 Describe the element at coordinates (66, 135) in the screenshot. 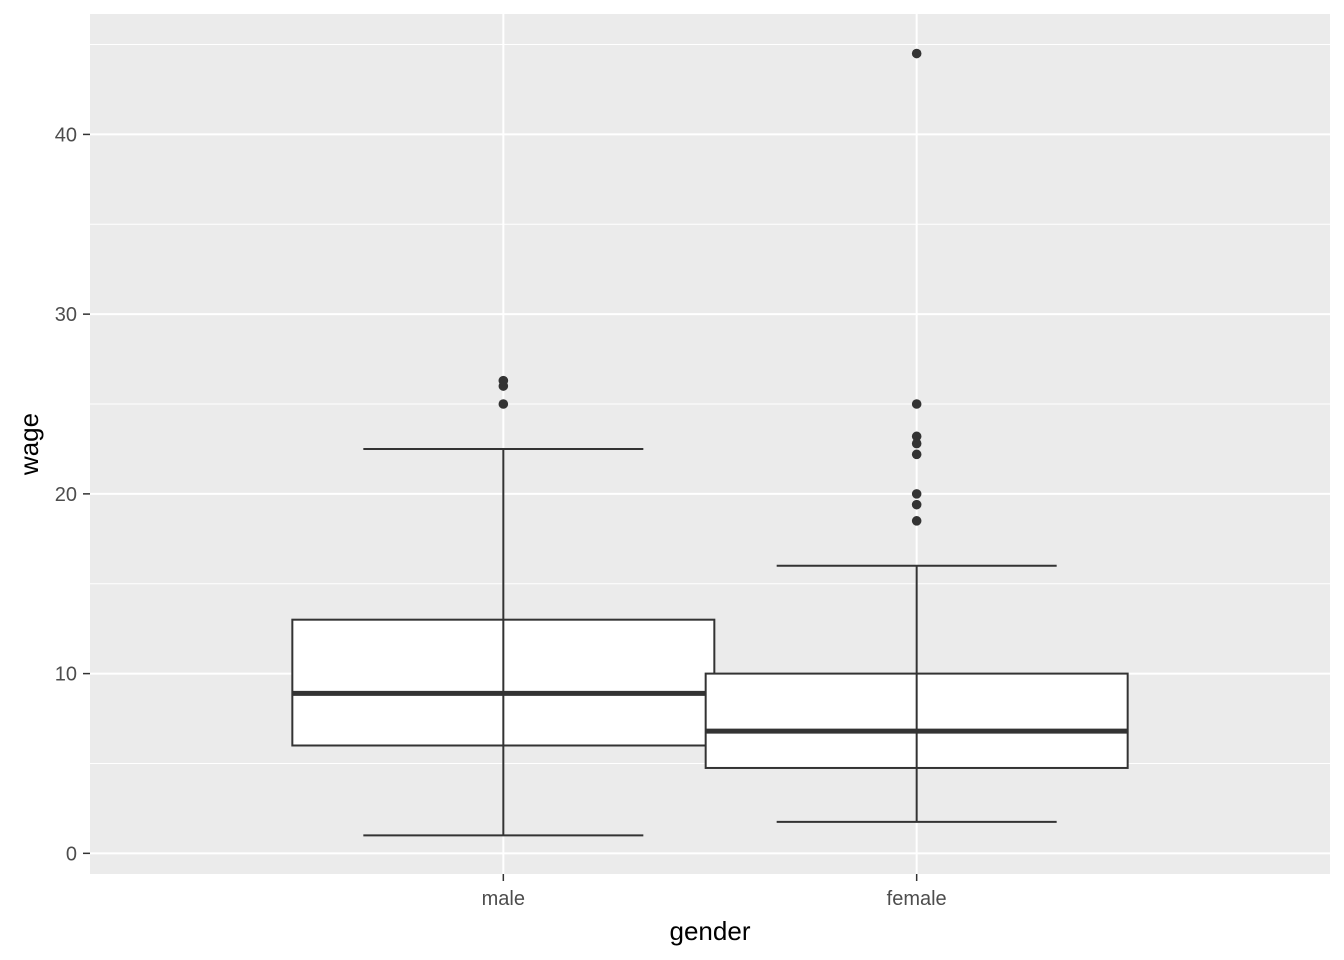

I see `y-tick-label: 40` at that location.